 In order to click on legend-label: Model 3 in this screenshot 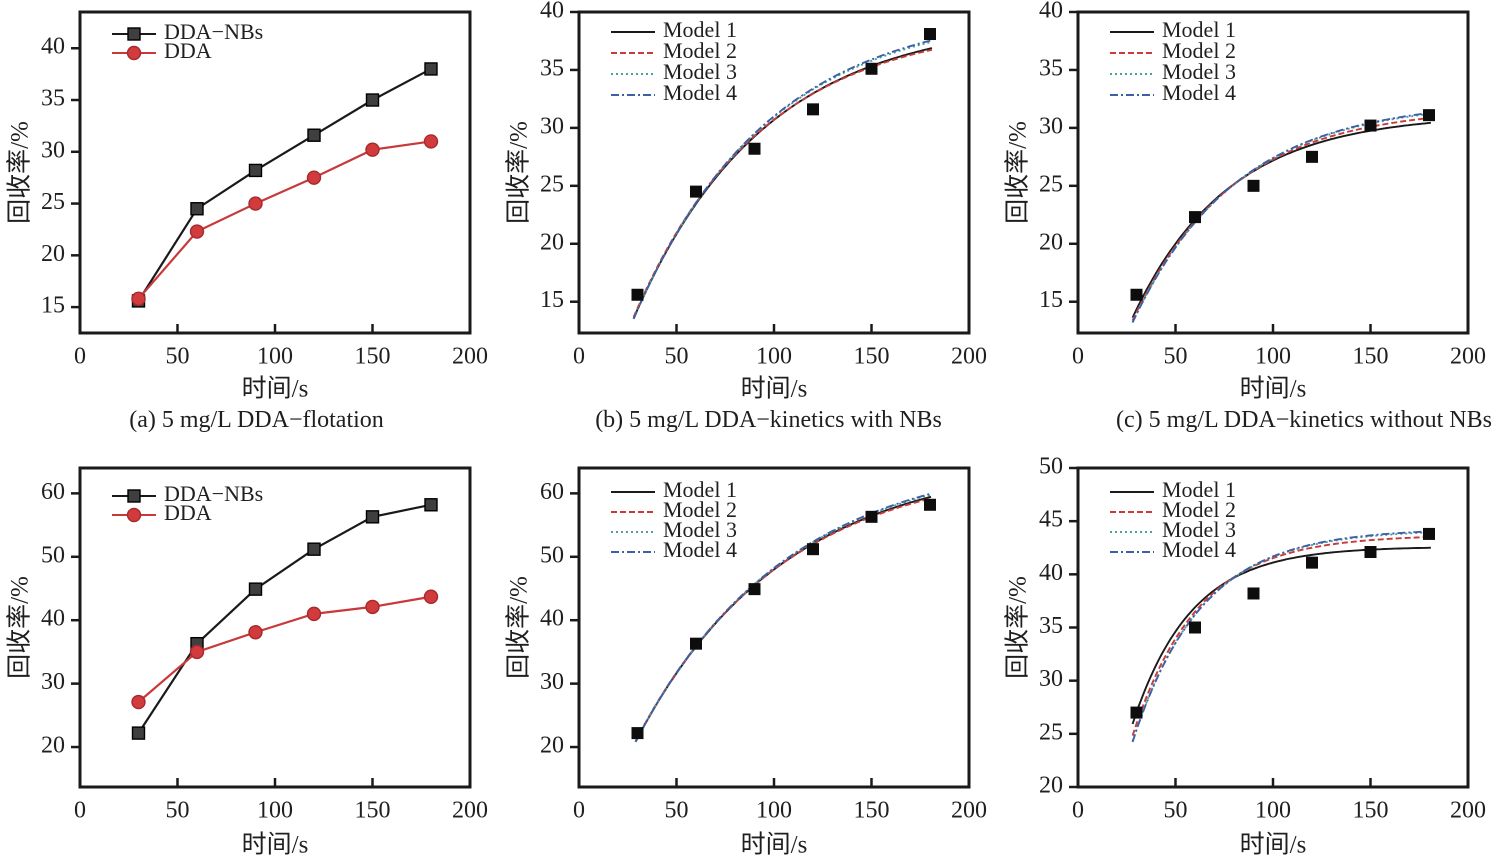, I will do `click(1199, 529)`.